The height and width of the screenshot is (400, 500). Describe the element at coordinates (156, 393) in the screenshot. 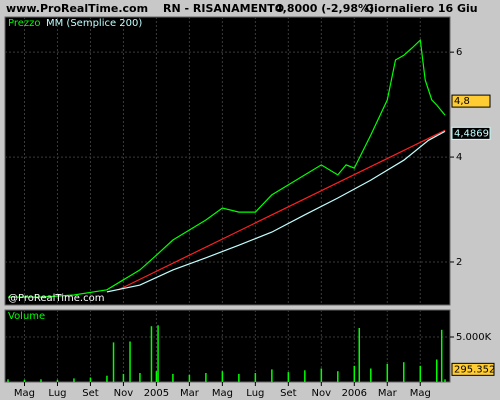

I see `x-tick-label: 2005` at that location.